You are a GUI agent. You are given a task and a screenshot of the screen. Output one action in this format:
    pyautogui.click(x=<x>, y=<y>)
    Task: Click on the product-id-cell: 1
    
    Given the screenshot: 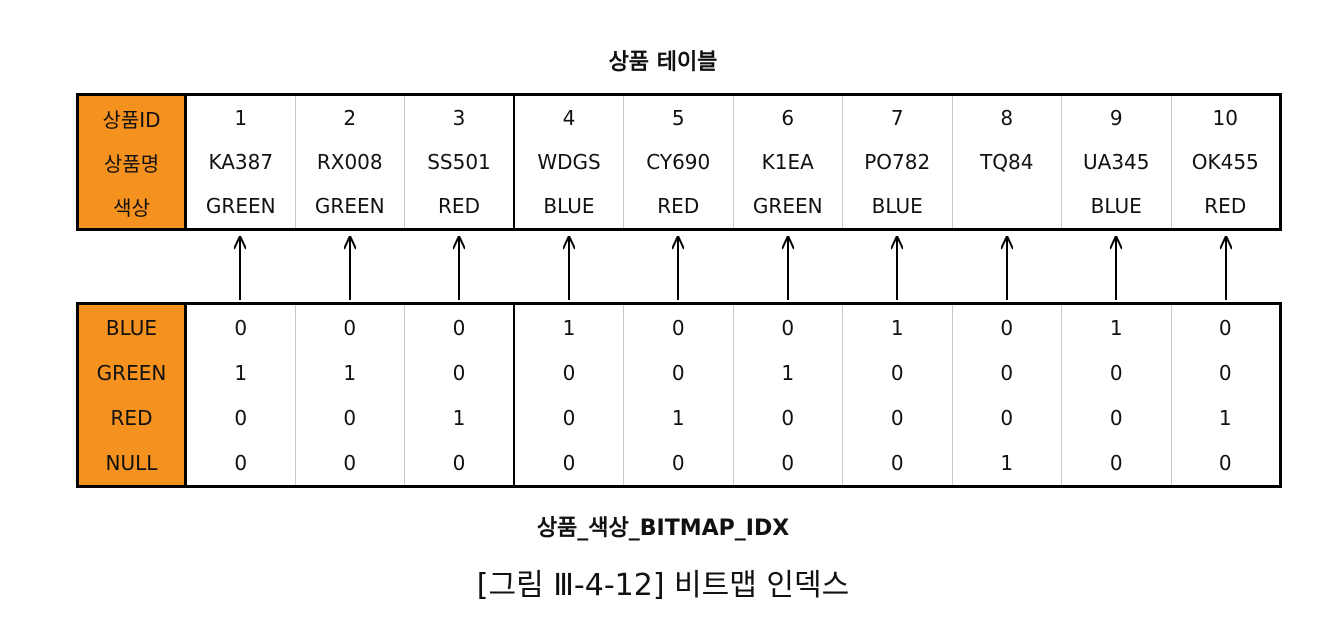 What is the action you would take?
    pyautogui.click(x=240, y=117)
    